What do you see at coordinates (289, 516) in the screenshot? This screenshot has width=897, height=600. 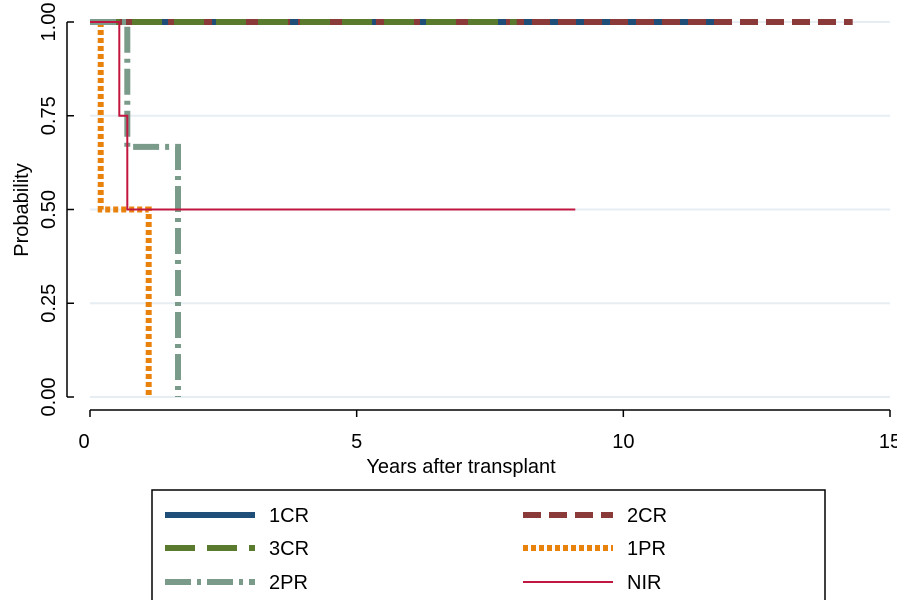 I see `legend-label-1cr: 1CR` at bounding box center [289, 516].